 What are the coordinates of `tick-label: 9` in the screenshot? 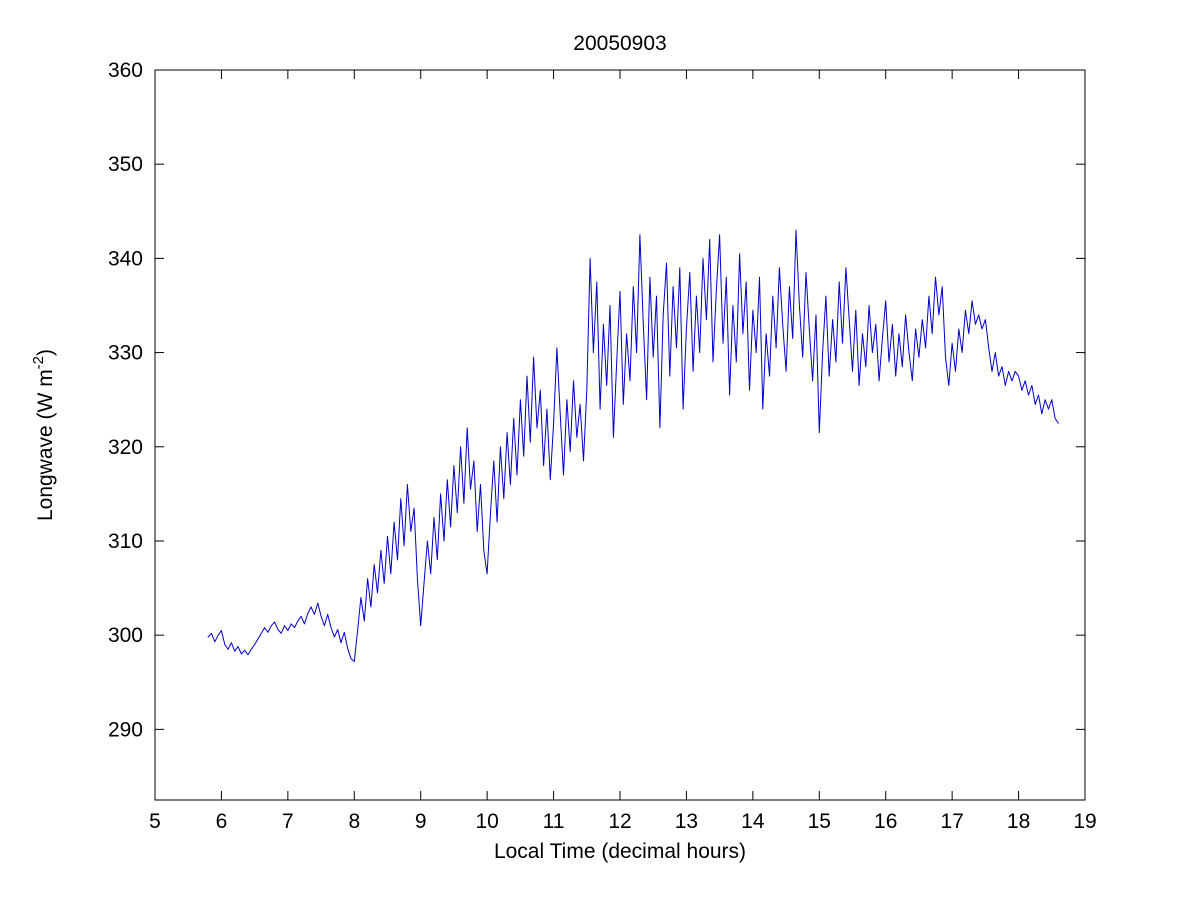 It's located at (421, 821).